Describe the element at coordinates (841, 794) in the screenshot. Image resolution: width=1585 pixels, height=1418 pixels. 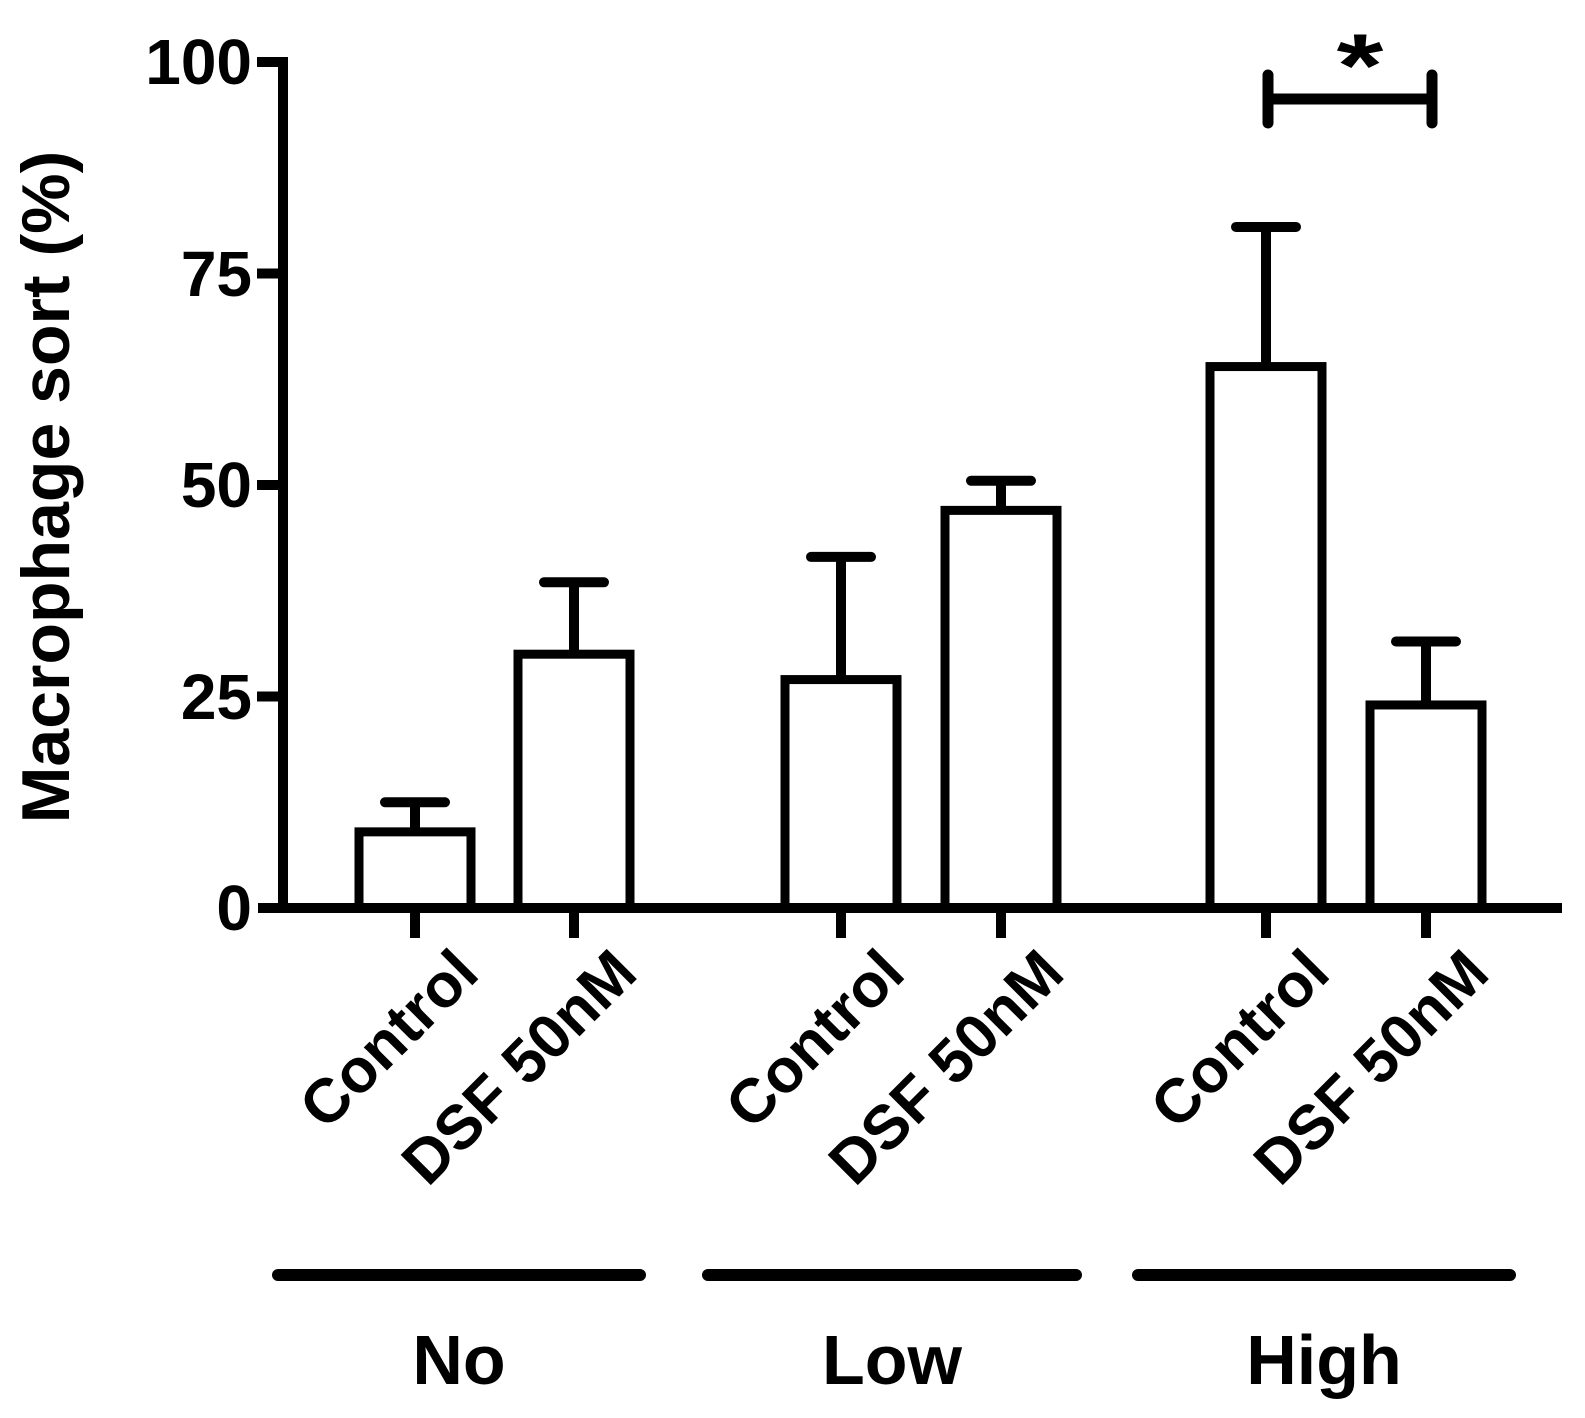
I see `bar-low-control` at that location.